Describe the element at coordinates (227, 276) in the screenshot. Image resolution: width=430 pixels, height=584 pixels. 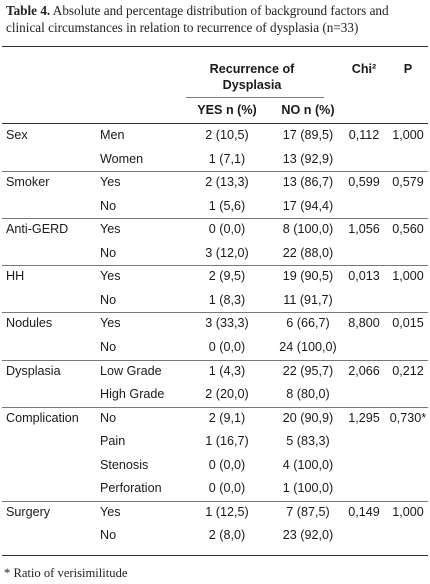
I see `row-yes-value: 2 (9,5)` at that location.